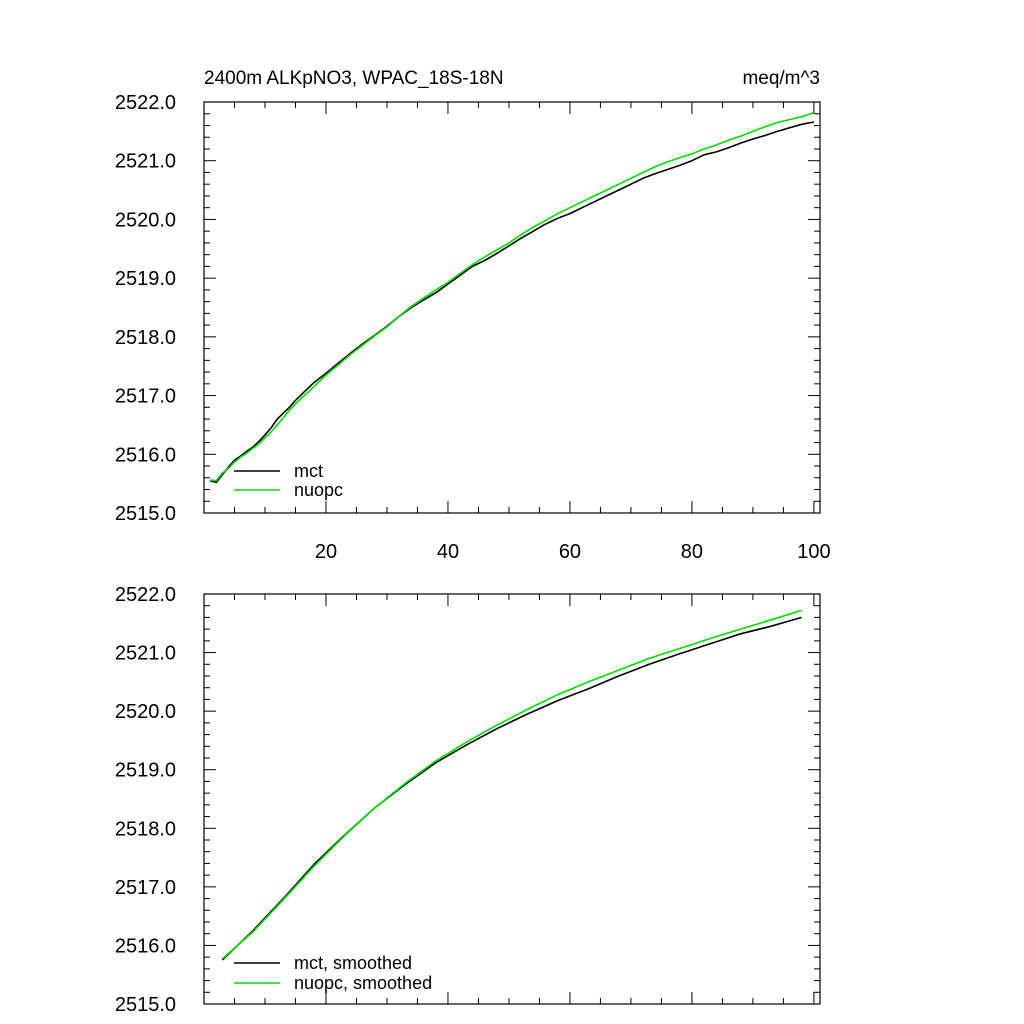  Describe the element at coordinates (448, 552) in the screenshot. I see `x-tick-label: 40` at that location.